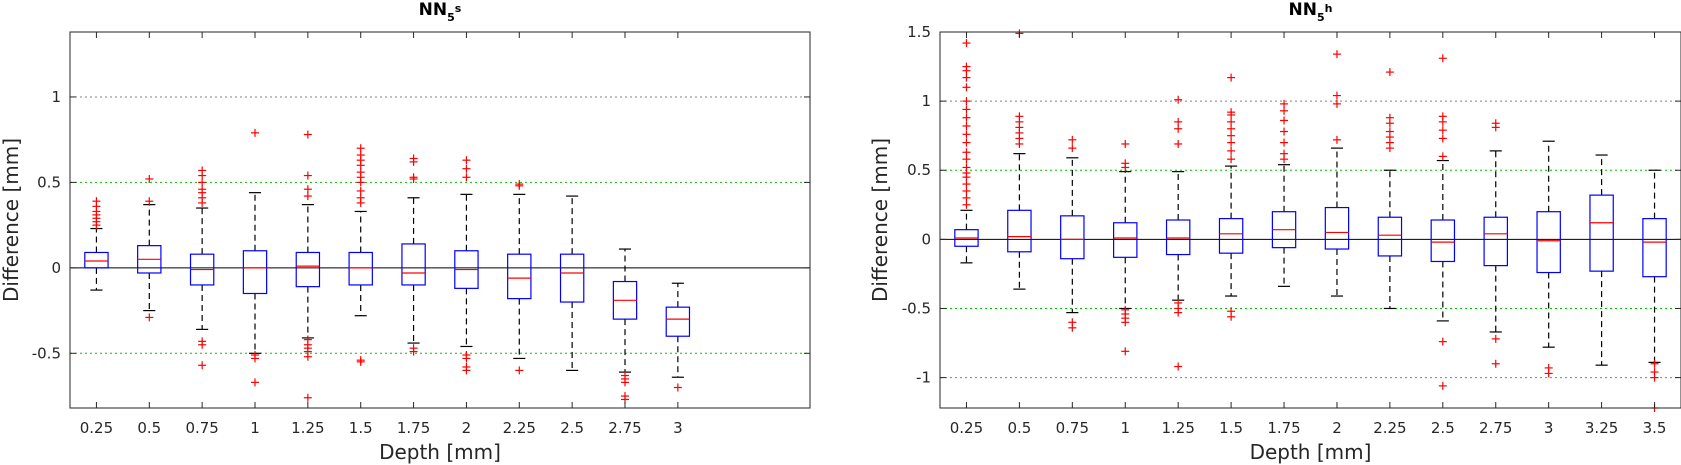 The width and height of the screenshot is (1681, 465). Describe the element at coordinates (1329, 8) in the screenshot. I see `title-superscript: h` at that location.